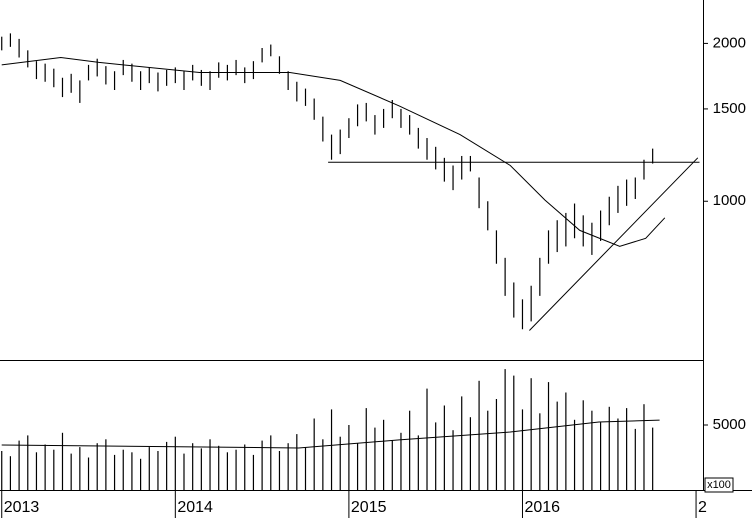  What do you see at coordinates (729, 200) in the screenshot?
I see `y-tick-label: 1000` at bounding box center [729, 200].